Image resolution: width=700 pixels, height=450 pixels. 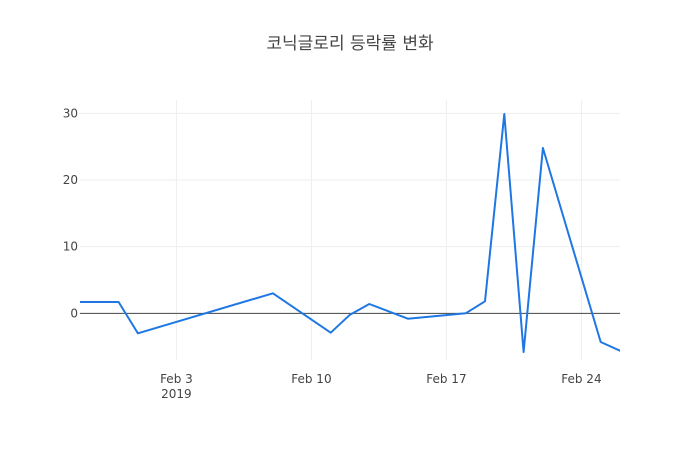 I want to click on y-tick-label: 30, so click(x=70, y=113).